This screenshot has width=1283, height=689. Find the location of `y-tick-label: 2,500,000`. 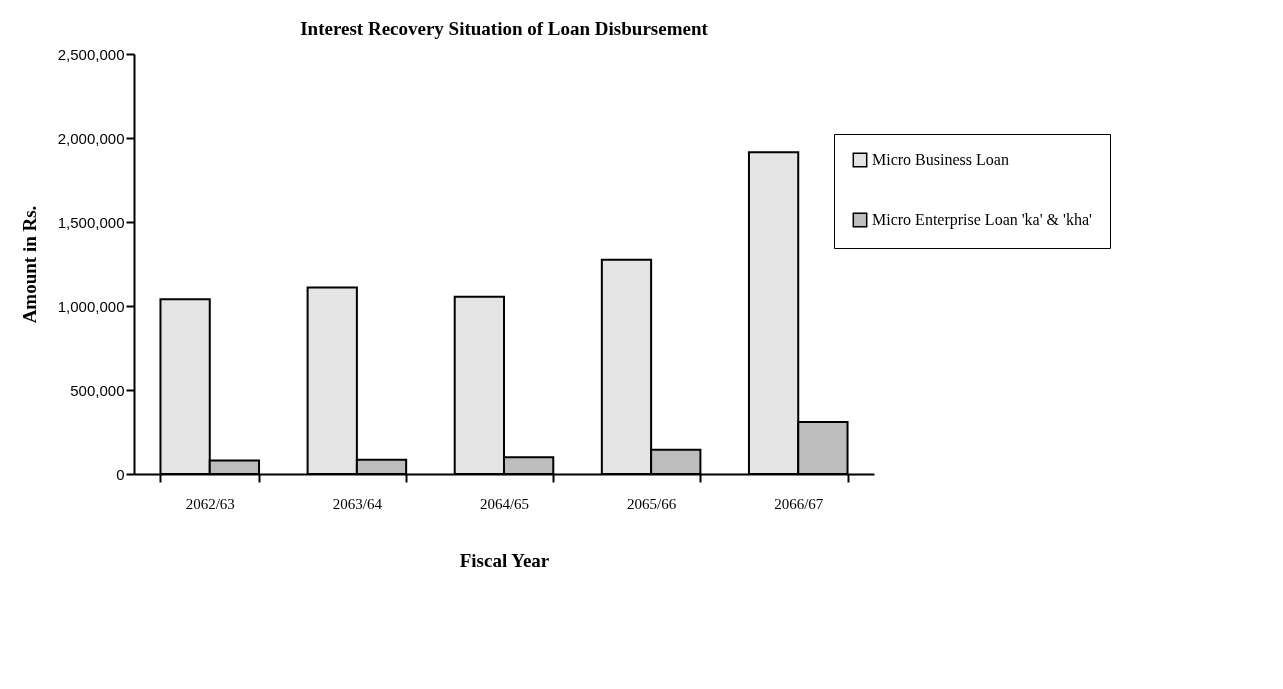

y-tick-label: 2,500,000 is located at coordinates (91, 54).